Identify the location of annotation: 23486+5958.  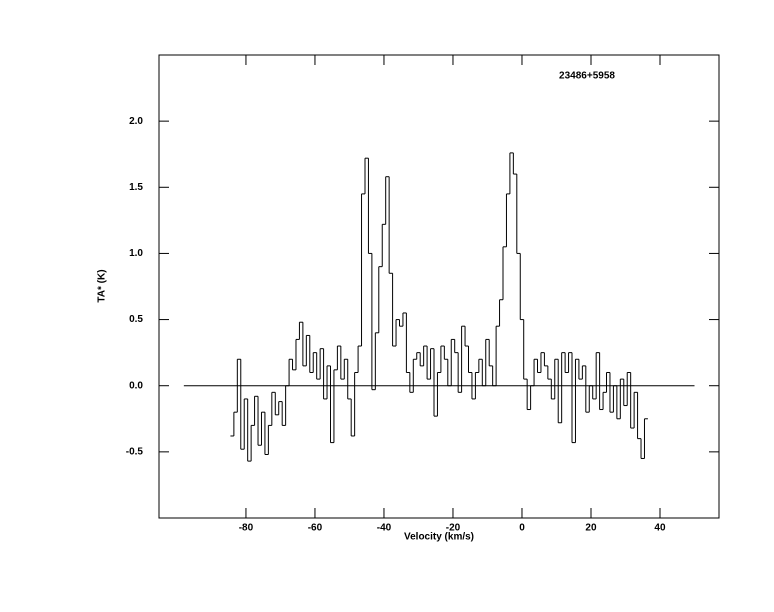
(587, 76).